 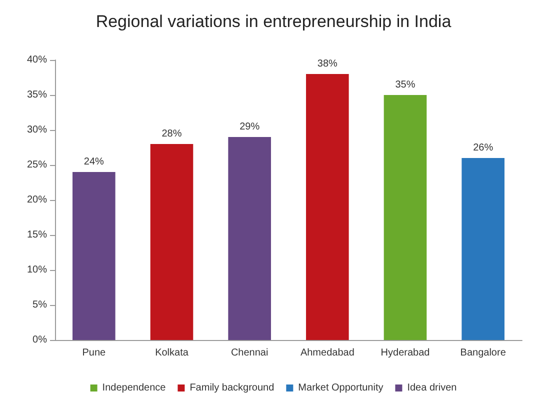 I want to click on data-label: 24%, so click(x=94, y=162).